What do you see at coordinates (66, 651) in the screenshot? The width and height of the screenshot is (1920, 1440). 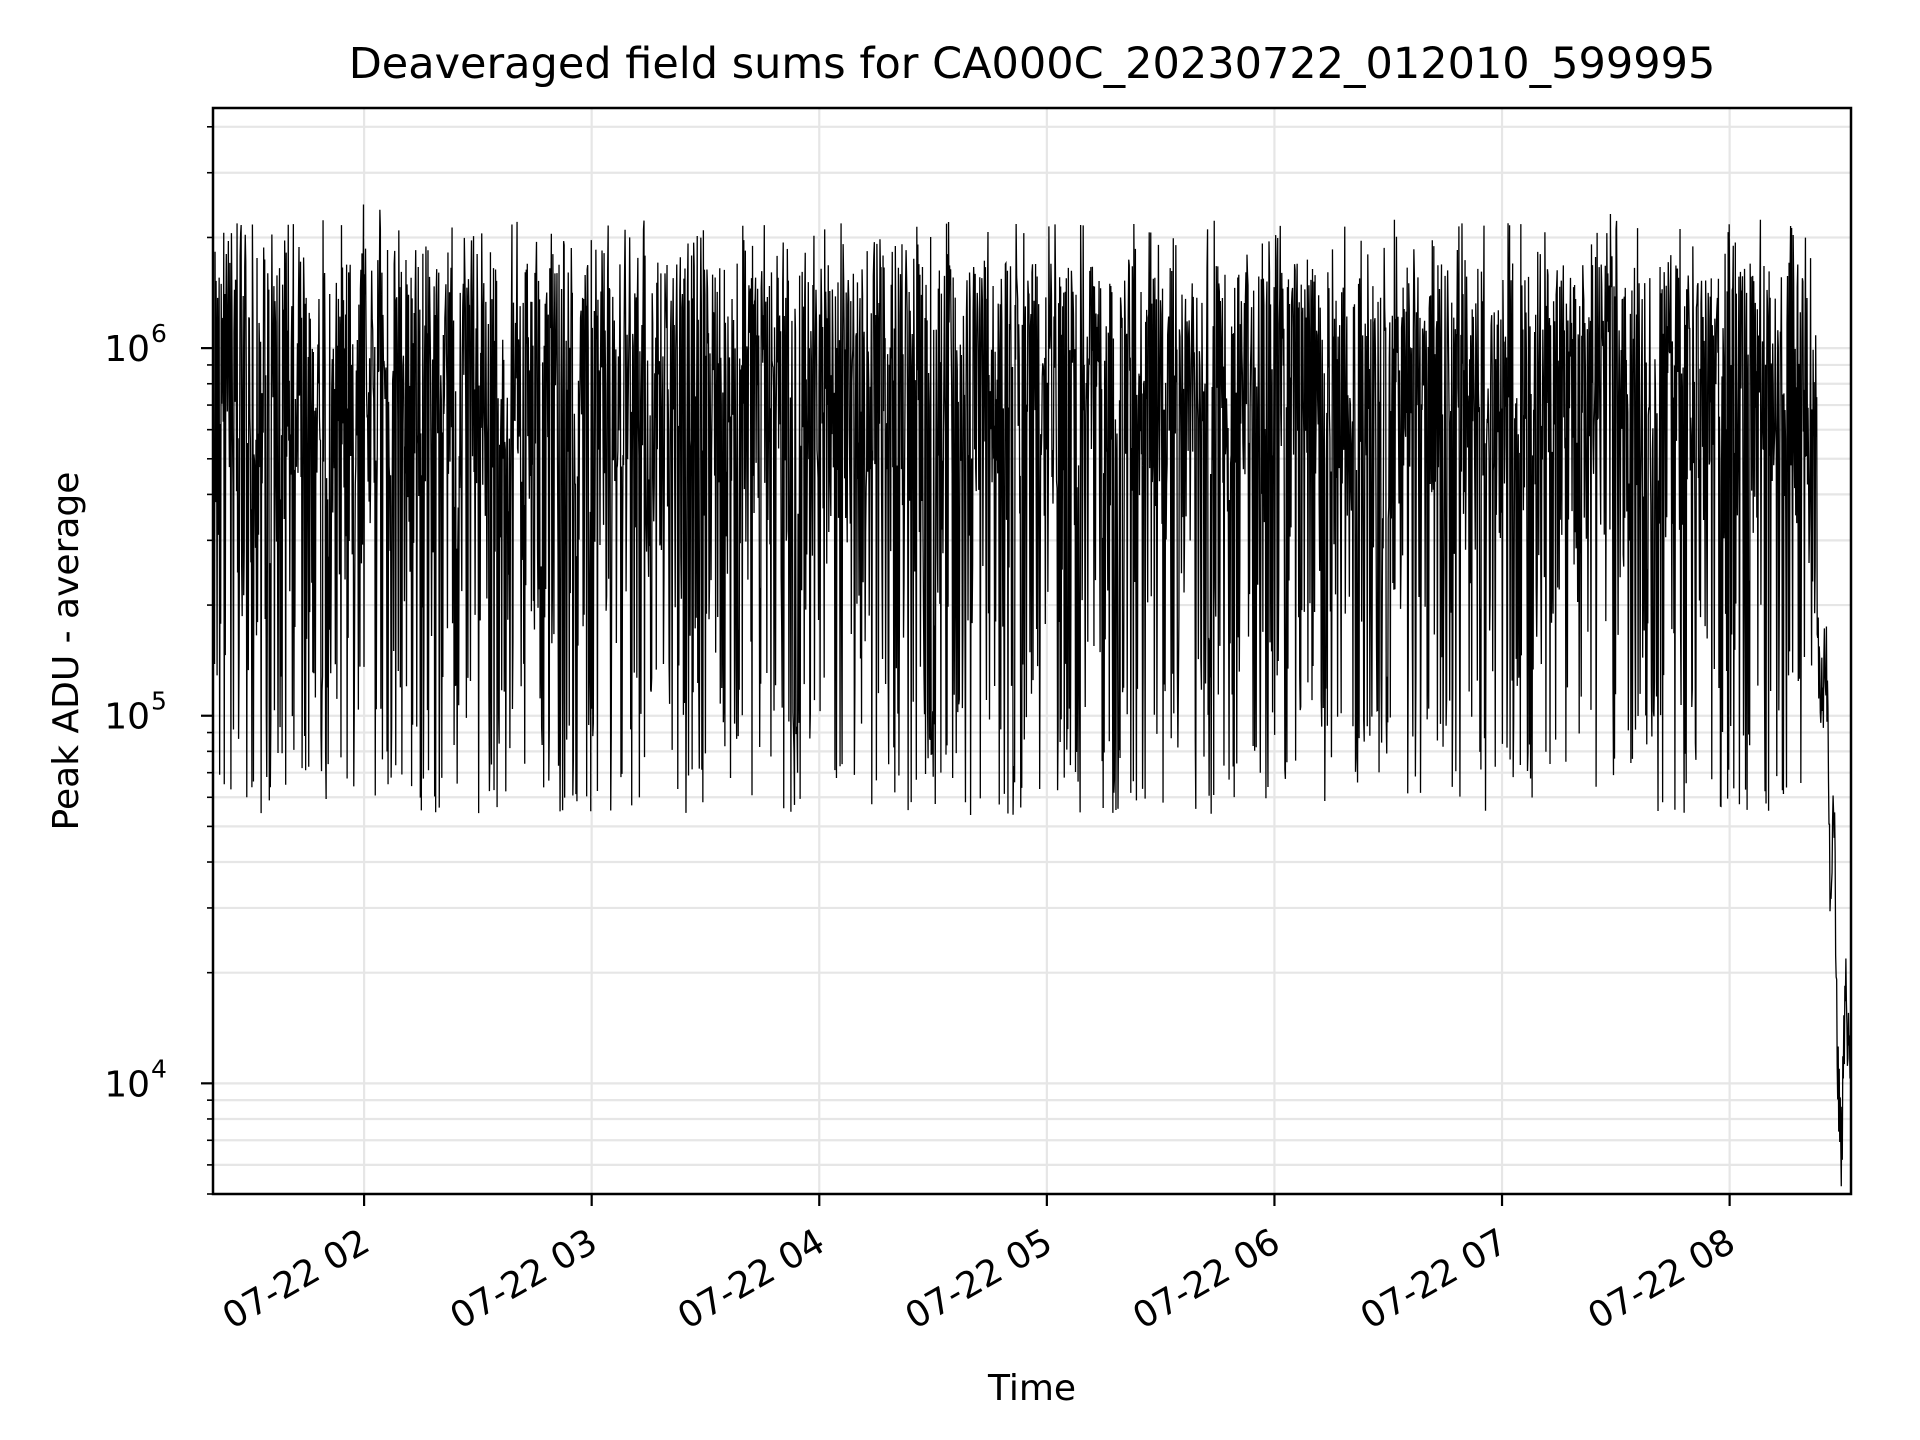 I see `y-axis-label: Peak ADU - average` at bounding box center [66, 651].